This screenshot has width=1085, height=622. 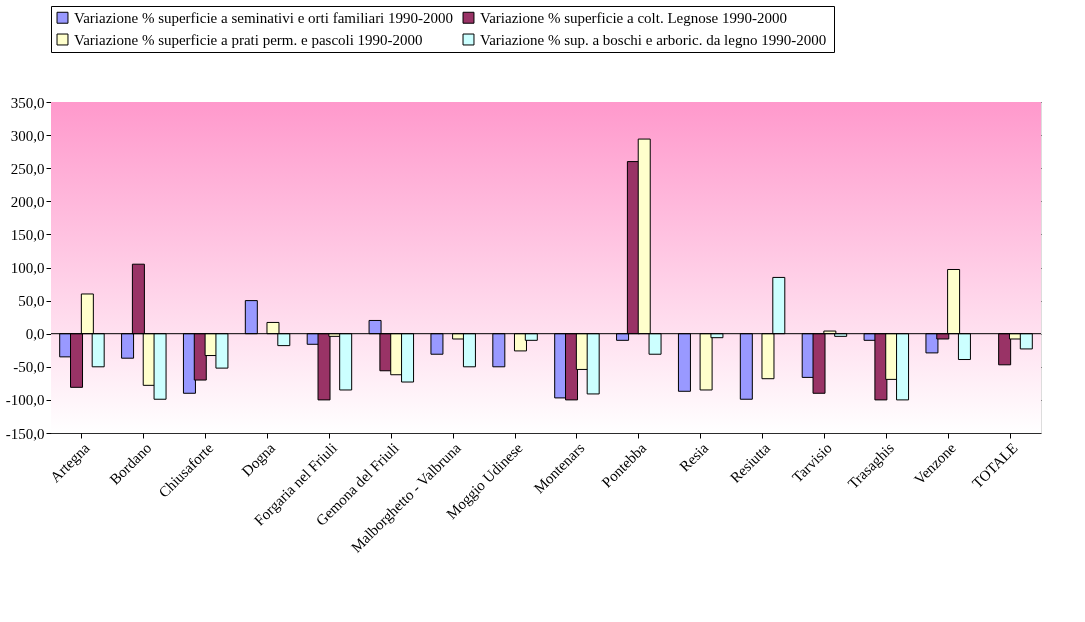 What do you see at coordinates (248, 39) in the screenshot?
I see `legend-label: Variazione % superficie a prati perm. e pascoli 1990-2000` at bounding box center [248, 39].